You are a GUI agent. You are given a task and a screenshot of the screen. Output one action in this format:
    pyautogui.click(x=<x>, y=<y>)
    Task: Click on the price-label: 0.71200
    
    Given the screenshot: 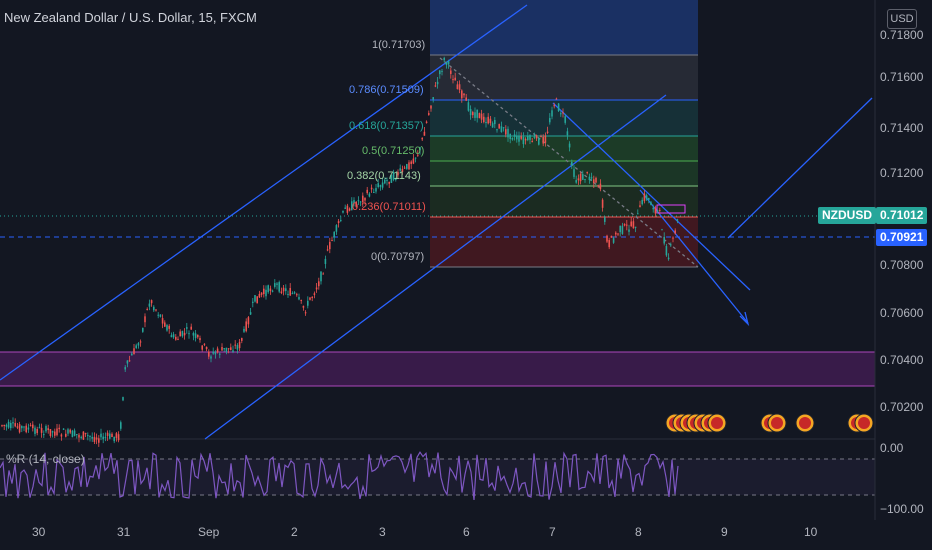 What is the action you would take?
    pyautogui.click(x=902, y=173)
    